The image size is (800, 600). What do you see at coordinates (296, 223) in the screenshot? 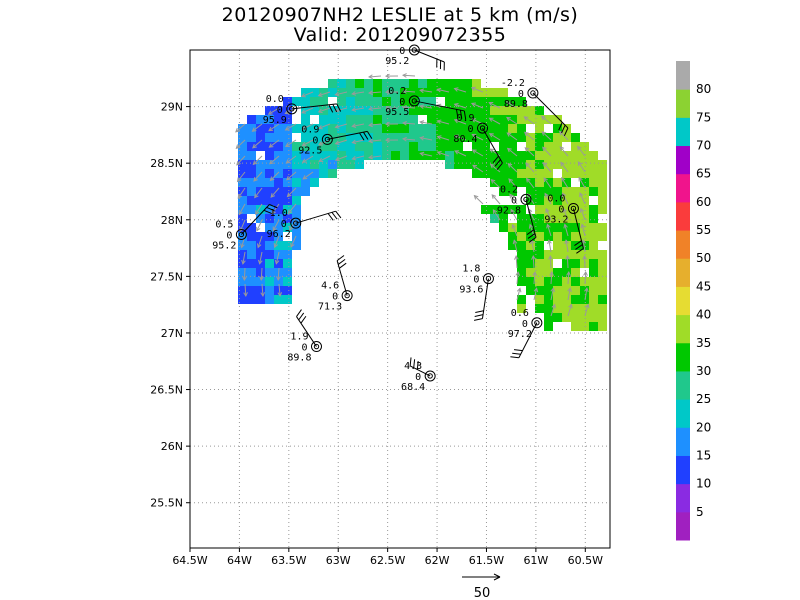
I see `station-circle` at bounding box center [296, 223].